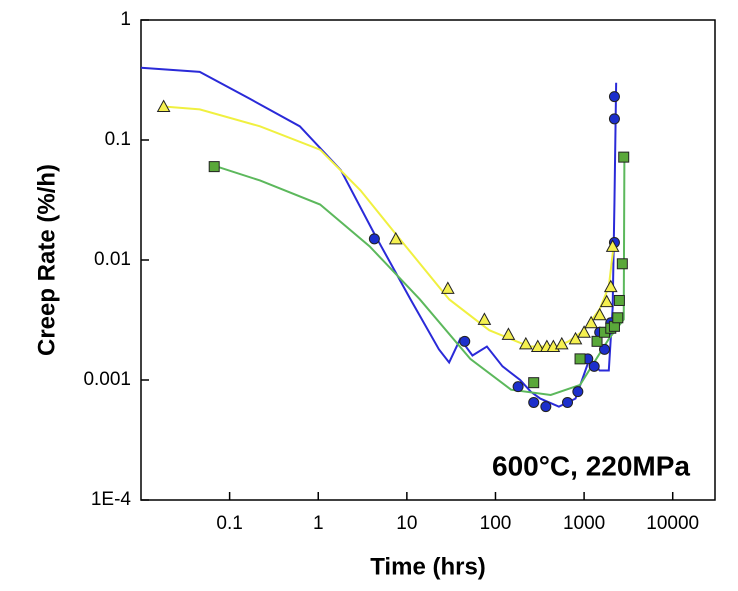 The image size is (738, 591). I want to click on x-axis-label: Time (hrs), so click(428, 566).